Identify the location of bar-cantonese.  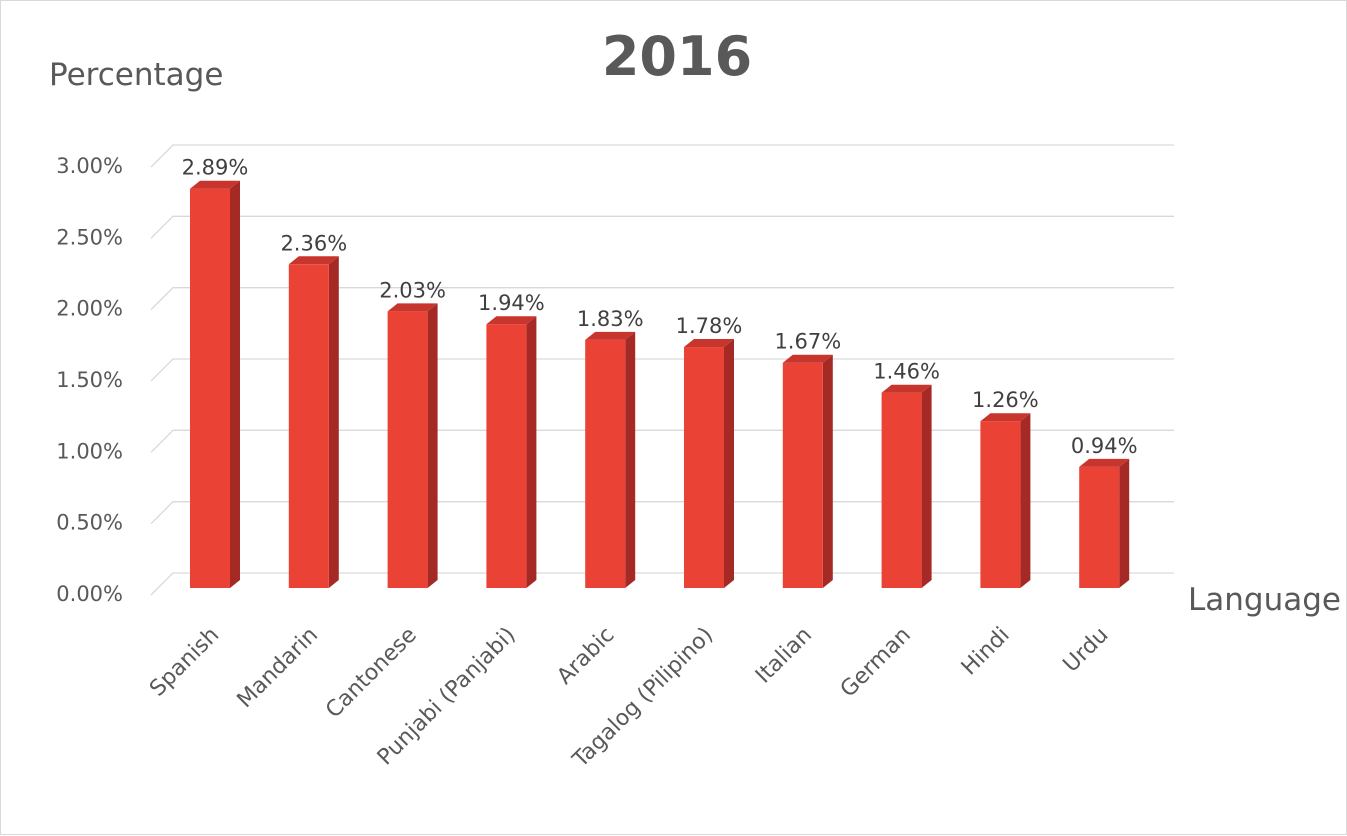
(412, 445).